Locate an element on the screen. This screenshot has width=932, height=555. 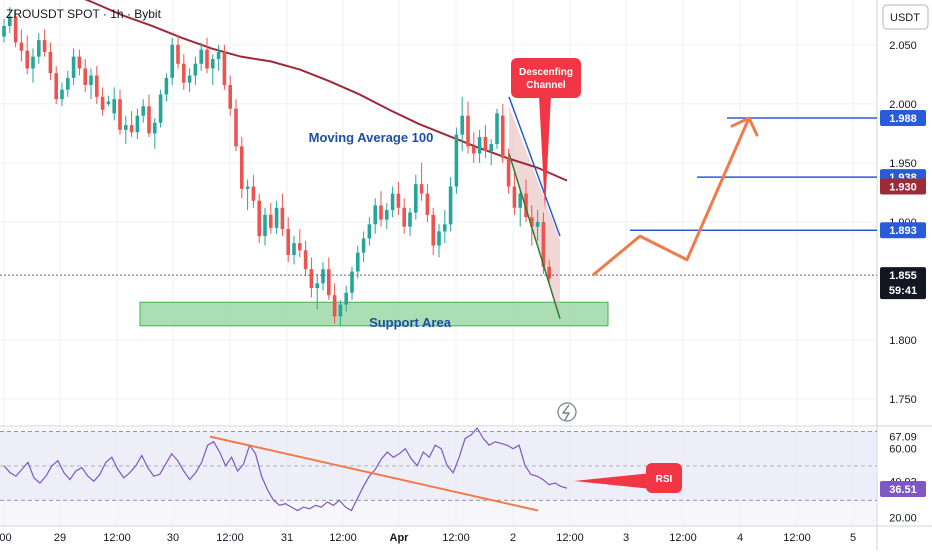
channel-lower-line is located at coordinates (534, 236).